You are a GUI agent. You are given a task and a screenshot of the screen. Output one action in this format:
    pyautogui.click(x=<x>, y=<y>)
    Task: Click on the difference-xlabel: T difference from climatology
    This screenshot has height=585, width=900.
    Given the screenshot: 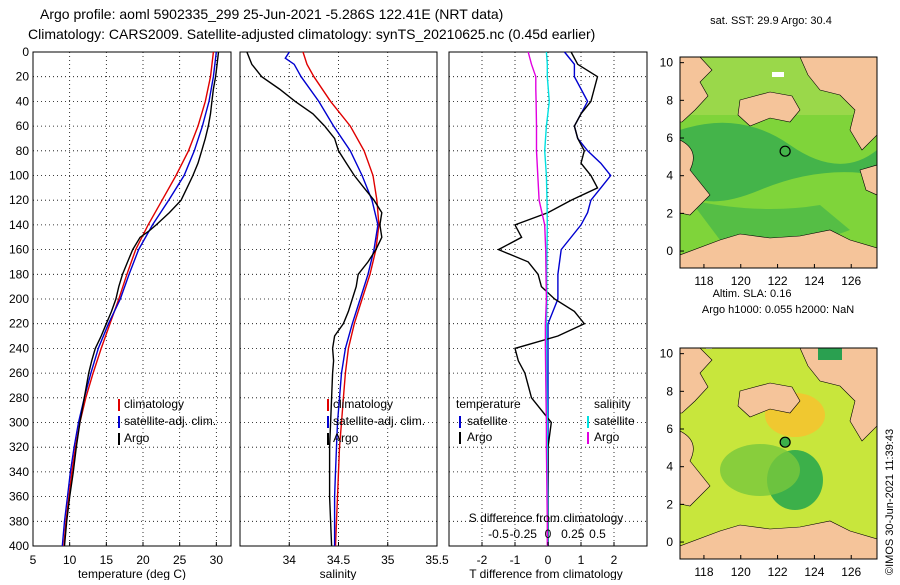 What is the action you would take?
    pyautogui.click(x=546, y=573)
    